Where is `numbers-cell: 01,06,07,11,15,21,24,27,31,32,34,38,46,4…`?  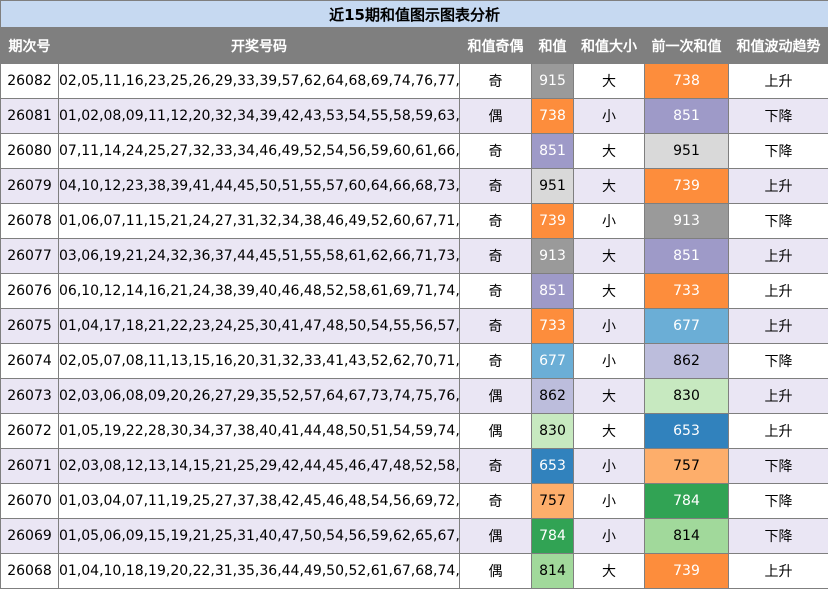
numbers-cell: 01,06,07,11,15,21,24,27,31,32,34,38,46,4… is located at coordinates (259, 221).